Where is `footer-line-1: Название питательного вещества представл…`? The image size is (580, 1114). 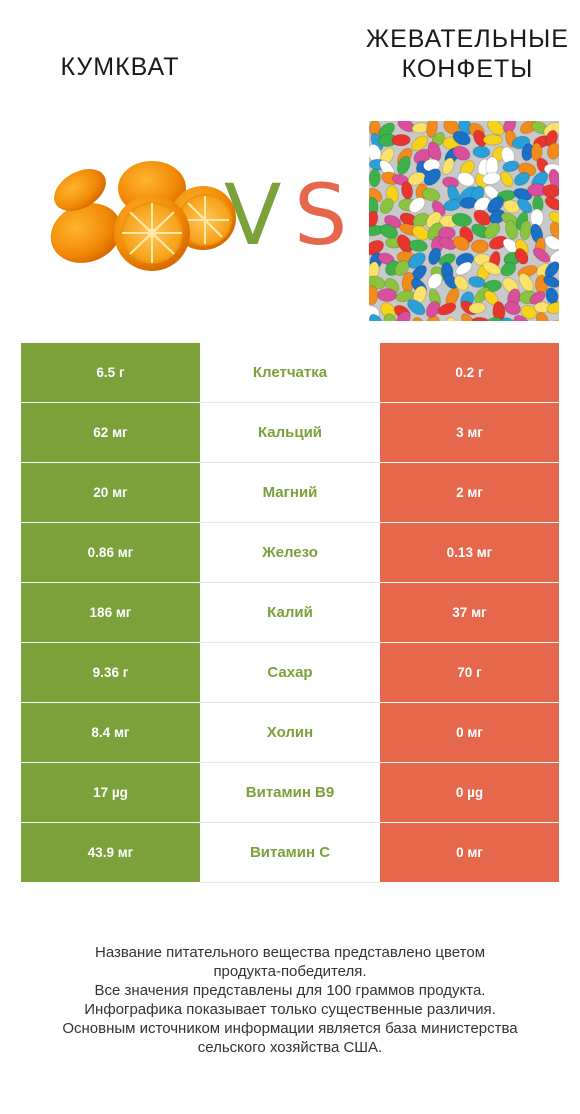
footer-line-1: Название питательного вещества представл… is located at coordinates (290, 952).